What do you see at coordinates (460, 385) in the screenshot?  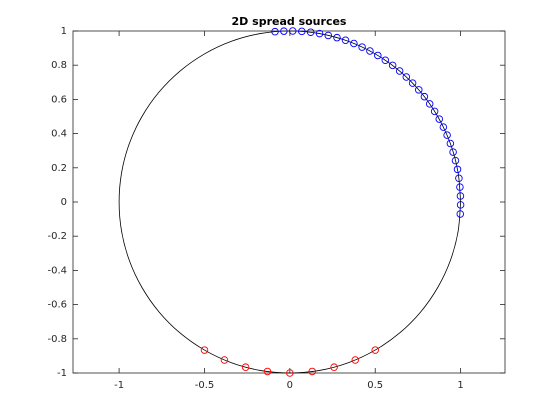 I see `x-tick-label: 1` at bounding box center [460, 385].